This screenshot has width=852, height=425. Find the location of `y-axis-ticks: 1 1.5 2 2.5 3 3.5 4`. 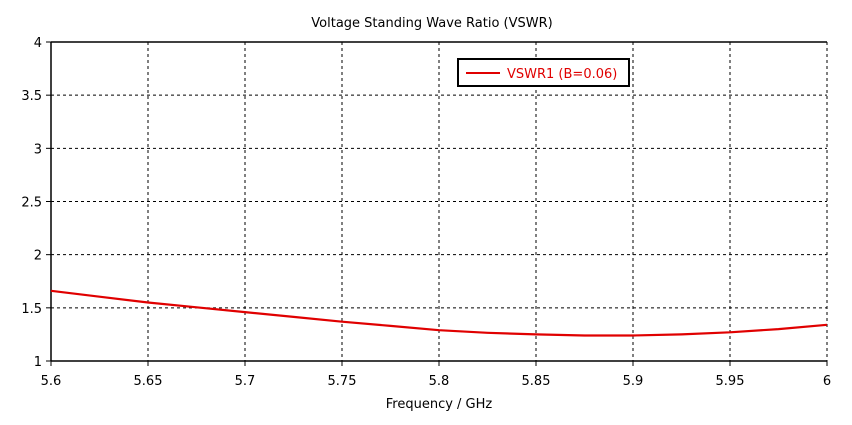

y-axis-ticks: 1 1.5 2 2.5 3 3.5 4 is located at coordinates (36, 203).